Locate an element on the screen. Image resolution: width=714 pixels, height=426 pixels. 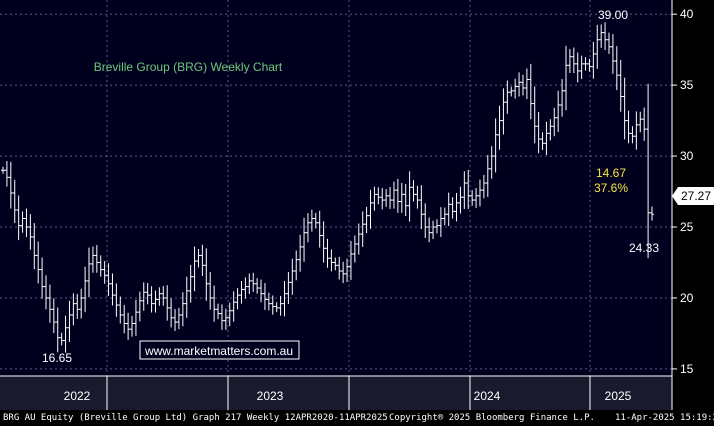
footer-copyright: Copyright® 2025 Bloomberg Finance L.P. is located at coordinates (492, 418).